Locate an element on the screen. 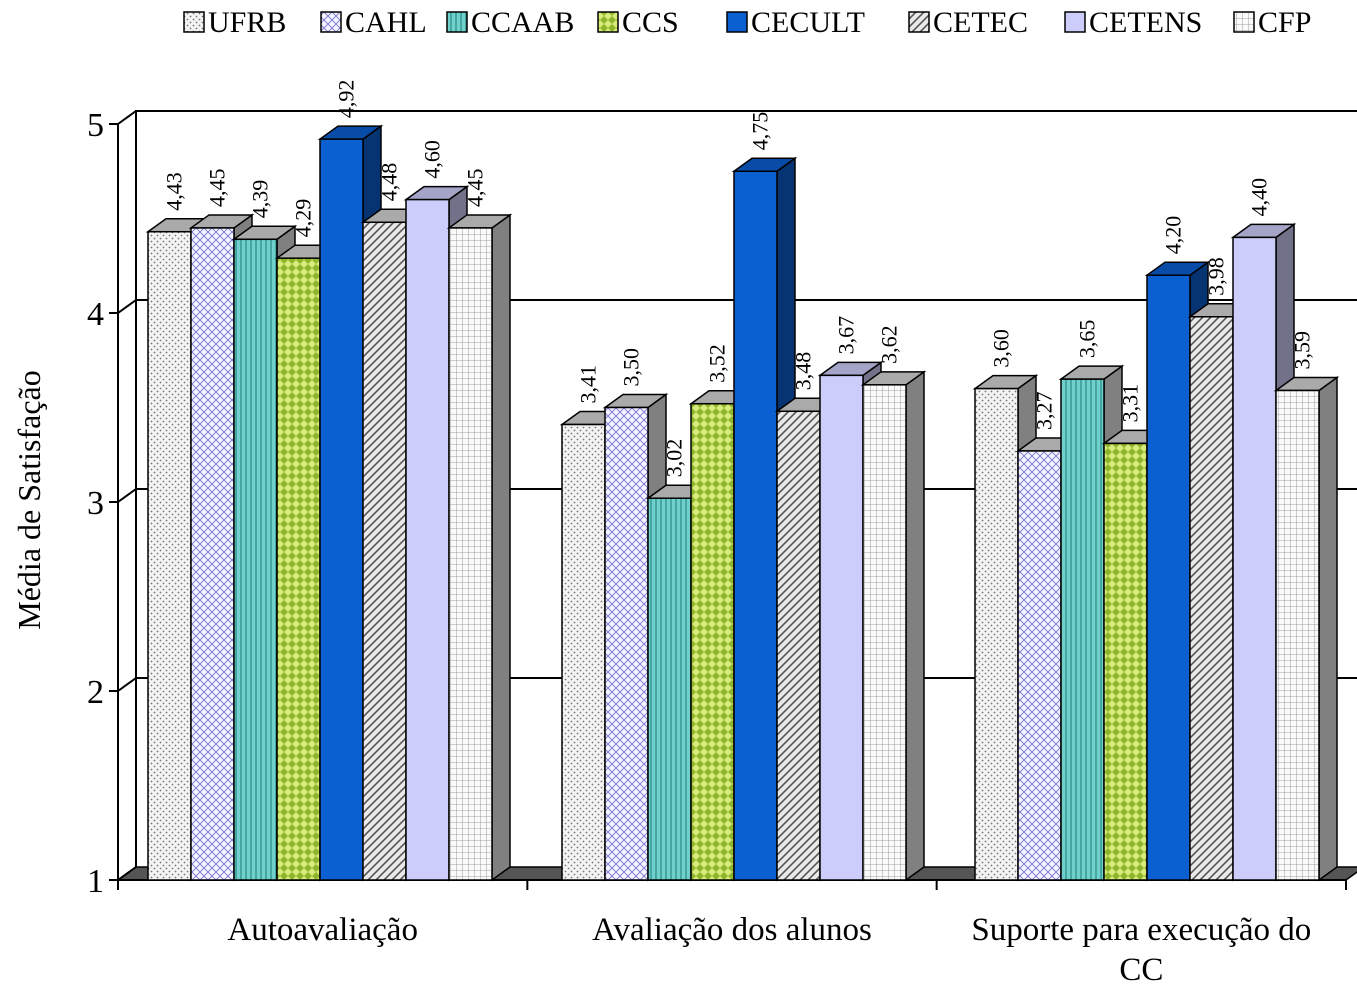 The image size is (1357, 994). value-label-ccs-avaliacao-dos-alunos: 3,52 is located at coordinates (717, 363).